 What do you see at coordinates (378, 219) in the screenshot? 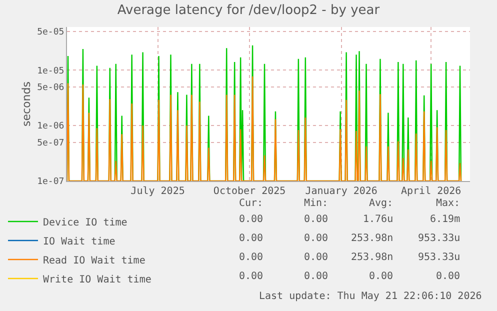
I see `text: 1.76u` at bounding box center [378, 219].